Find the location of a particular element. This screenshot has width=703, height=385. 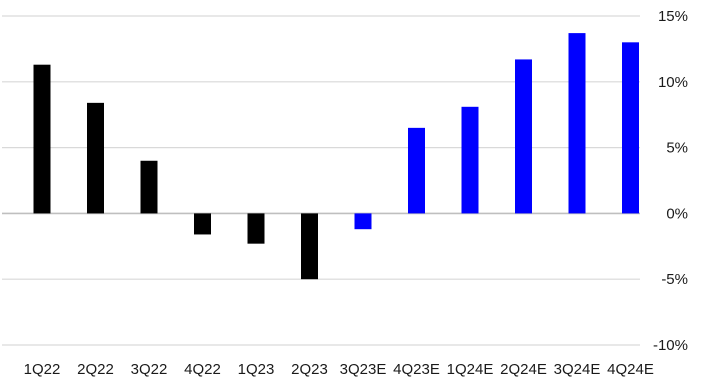

x-tick-label: 4Q23E is located at coordinates (416, 369).